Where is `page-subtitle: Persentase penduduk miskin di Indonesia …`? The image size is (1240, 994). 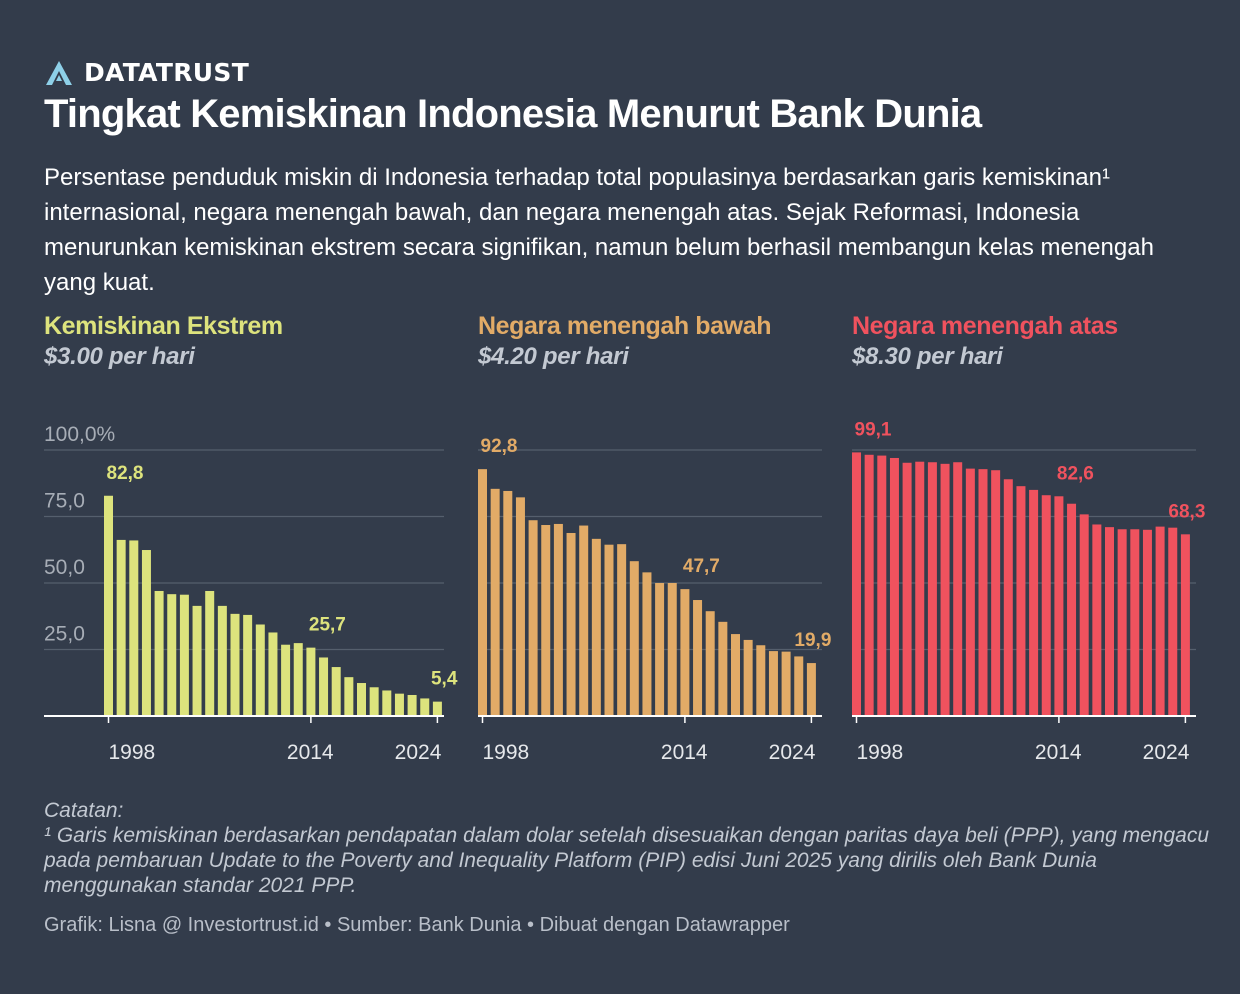 page-subtitle: Persentase penduduk miskin di Indonesia … is located at coordinates (599, 230).